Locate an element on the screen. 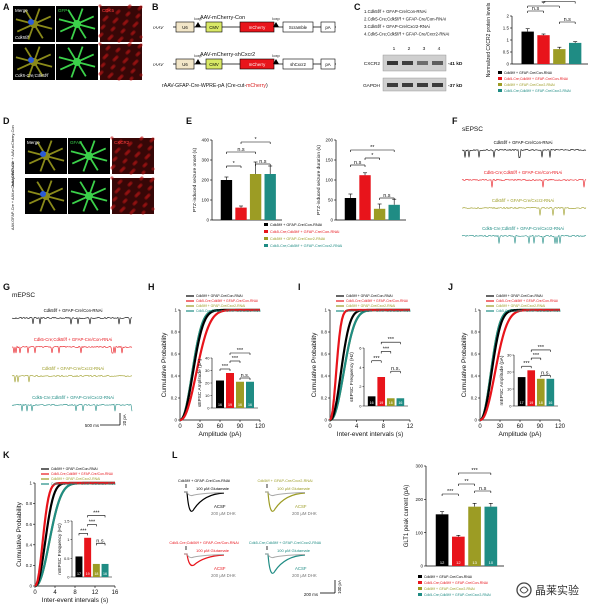 The height and width of the screenshot is (605, 599). cdf-curve is located at coordinates (369, 364).